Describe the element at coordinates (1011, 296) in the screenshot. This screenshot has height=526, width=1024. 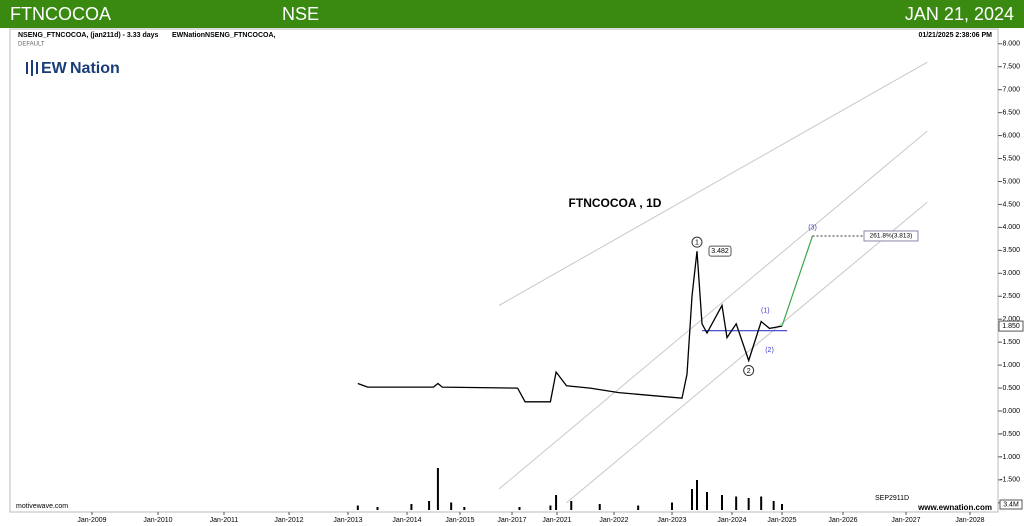
I see `y-tick-label: 2.500` at that location.